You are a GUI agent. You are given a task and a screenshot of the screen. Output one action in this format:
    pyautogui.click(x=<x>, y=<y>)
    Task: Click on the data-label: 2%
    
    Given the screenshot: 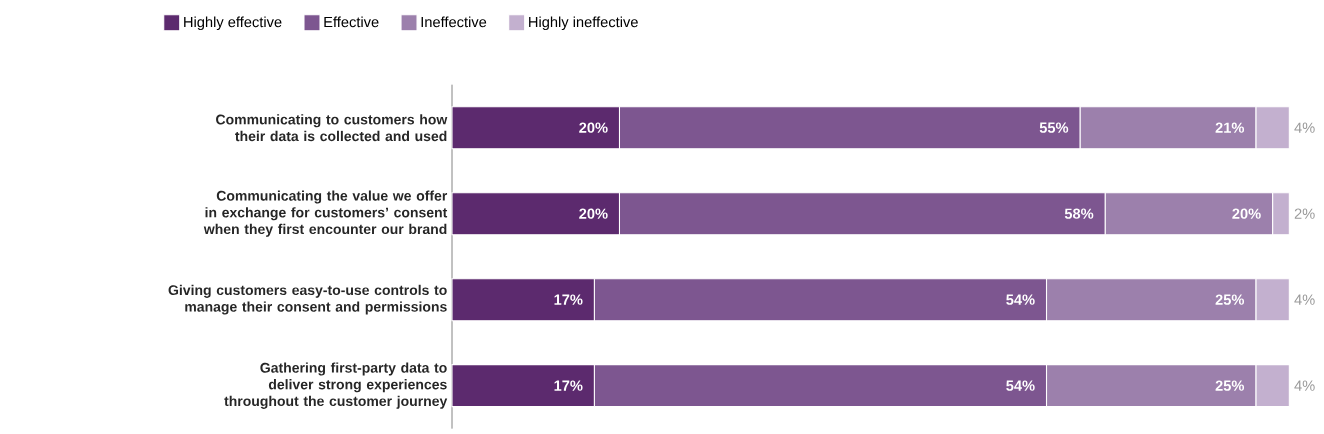 What is the action you would take?
    pyautogui.click(x=1304, y=213)
    